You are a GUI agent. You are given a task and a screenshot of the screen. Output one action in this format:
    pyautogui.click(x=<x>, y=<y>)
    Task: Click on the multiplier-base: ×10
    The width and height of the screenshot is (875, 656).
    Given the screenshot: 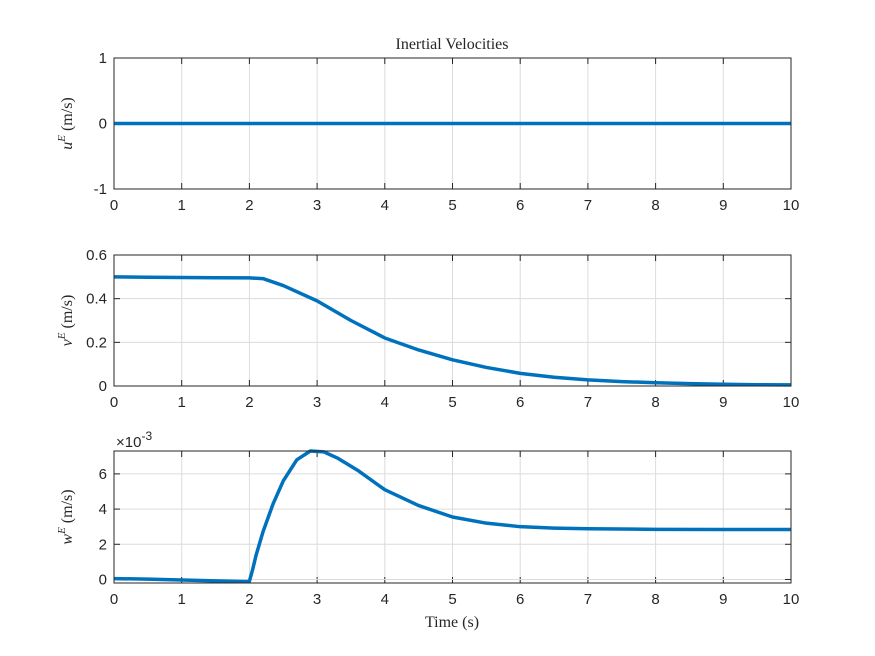 What is the action you would take?
    pyautogui.click(x=128, y=442)
    